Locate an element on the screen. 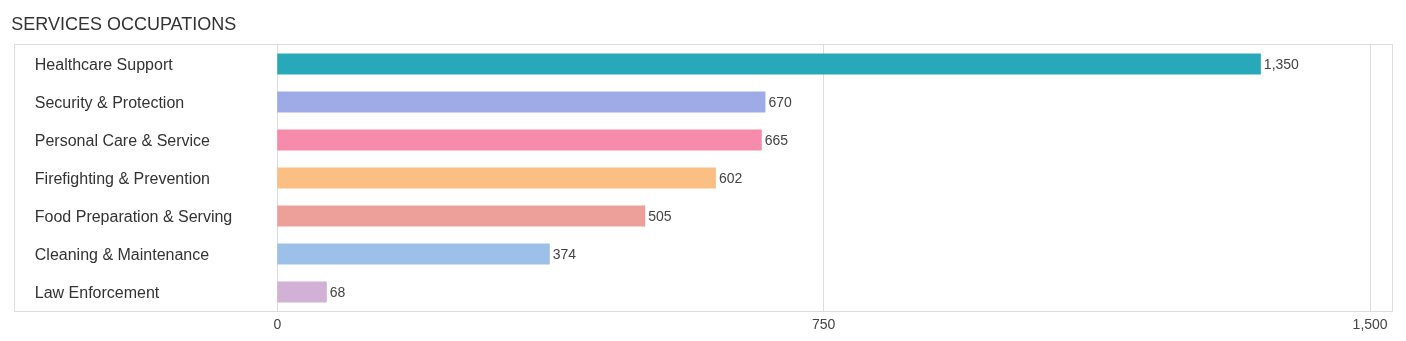 The height and width of the screenshot is (341, 1406). data-label: 665 is located at coordinates (776, 140).